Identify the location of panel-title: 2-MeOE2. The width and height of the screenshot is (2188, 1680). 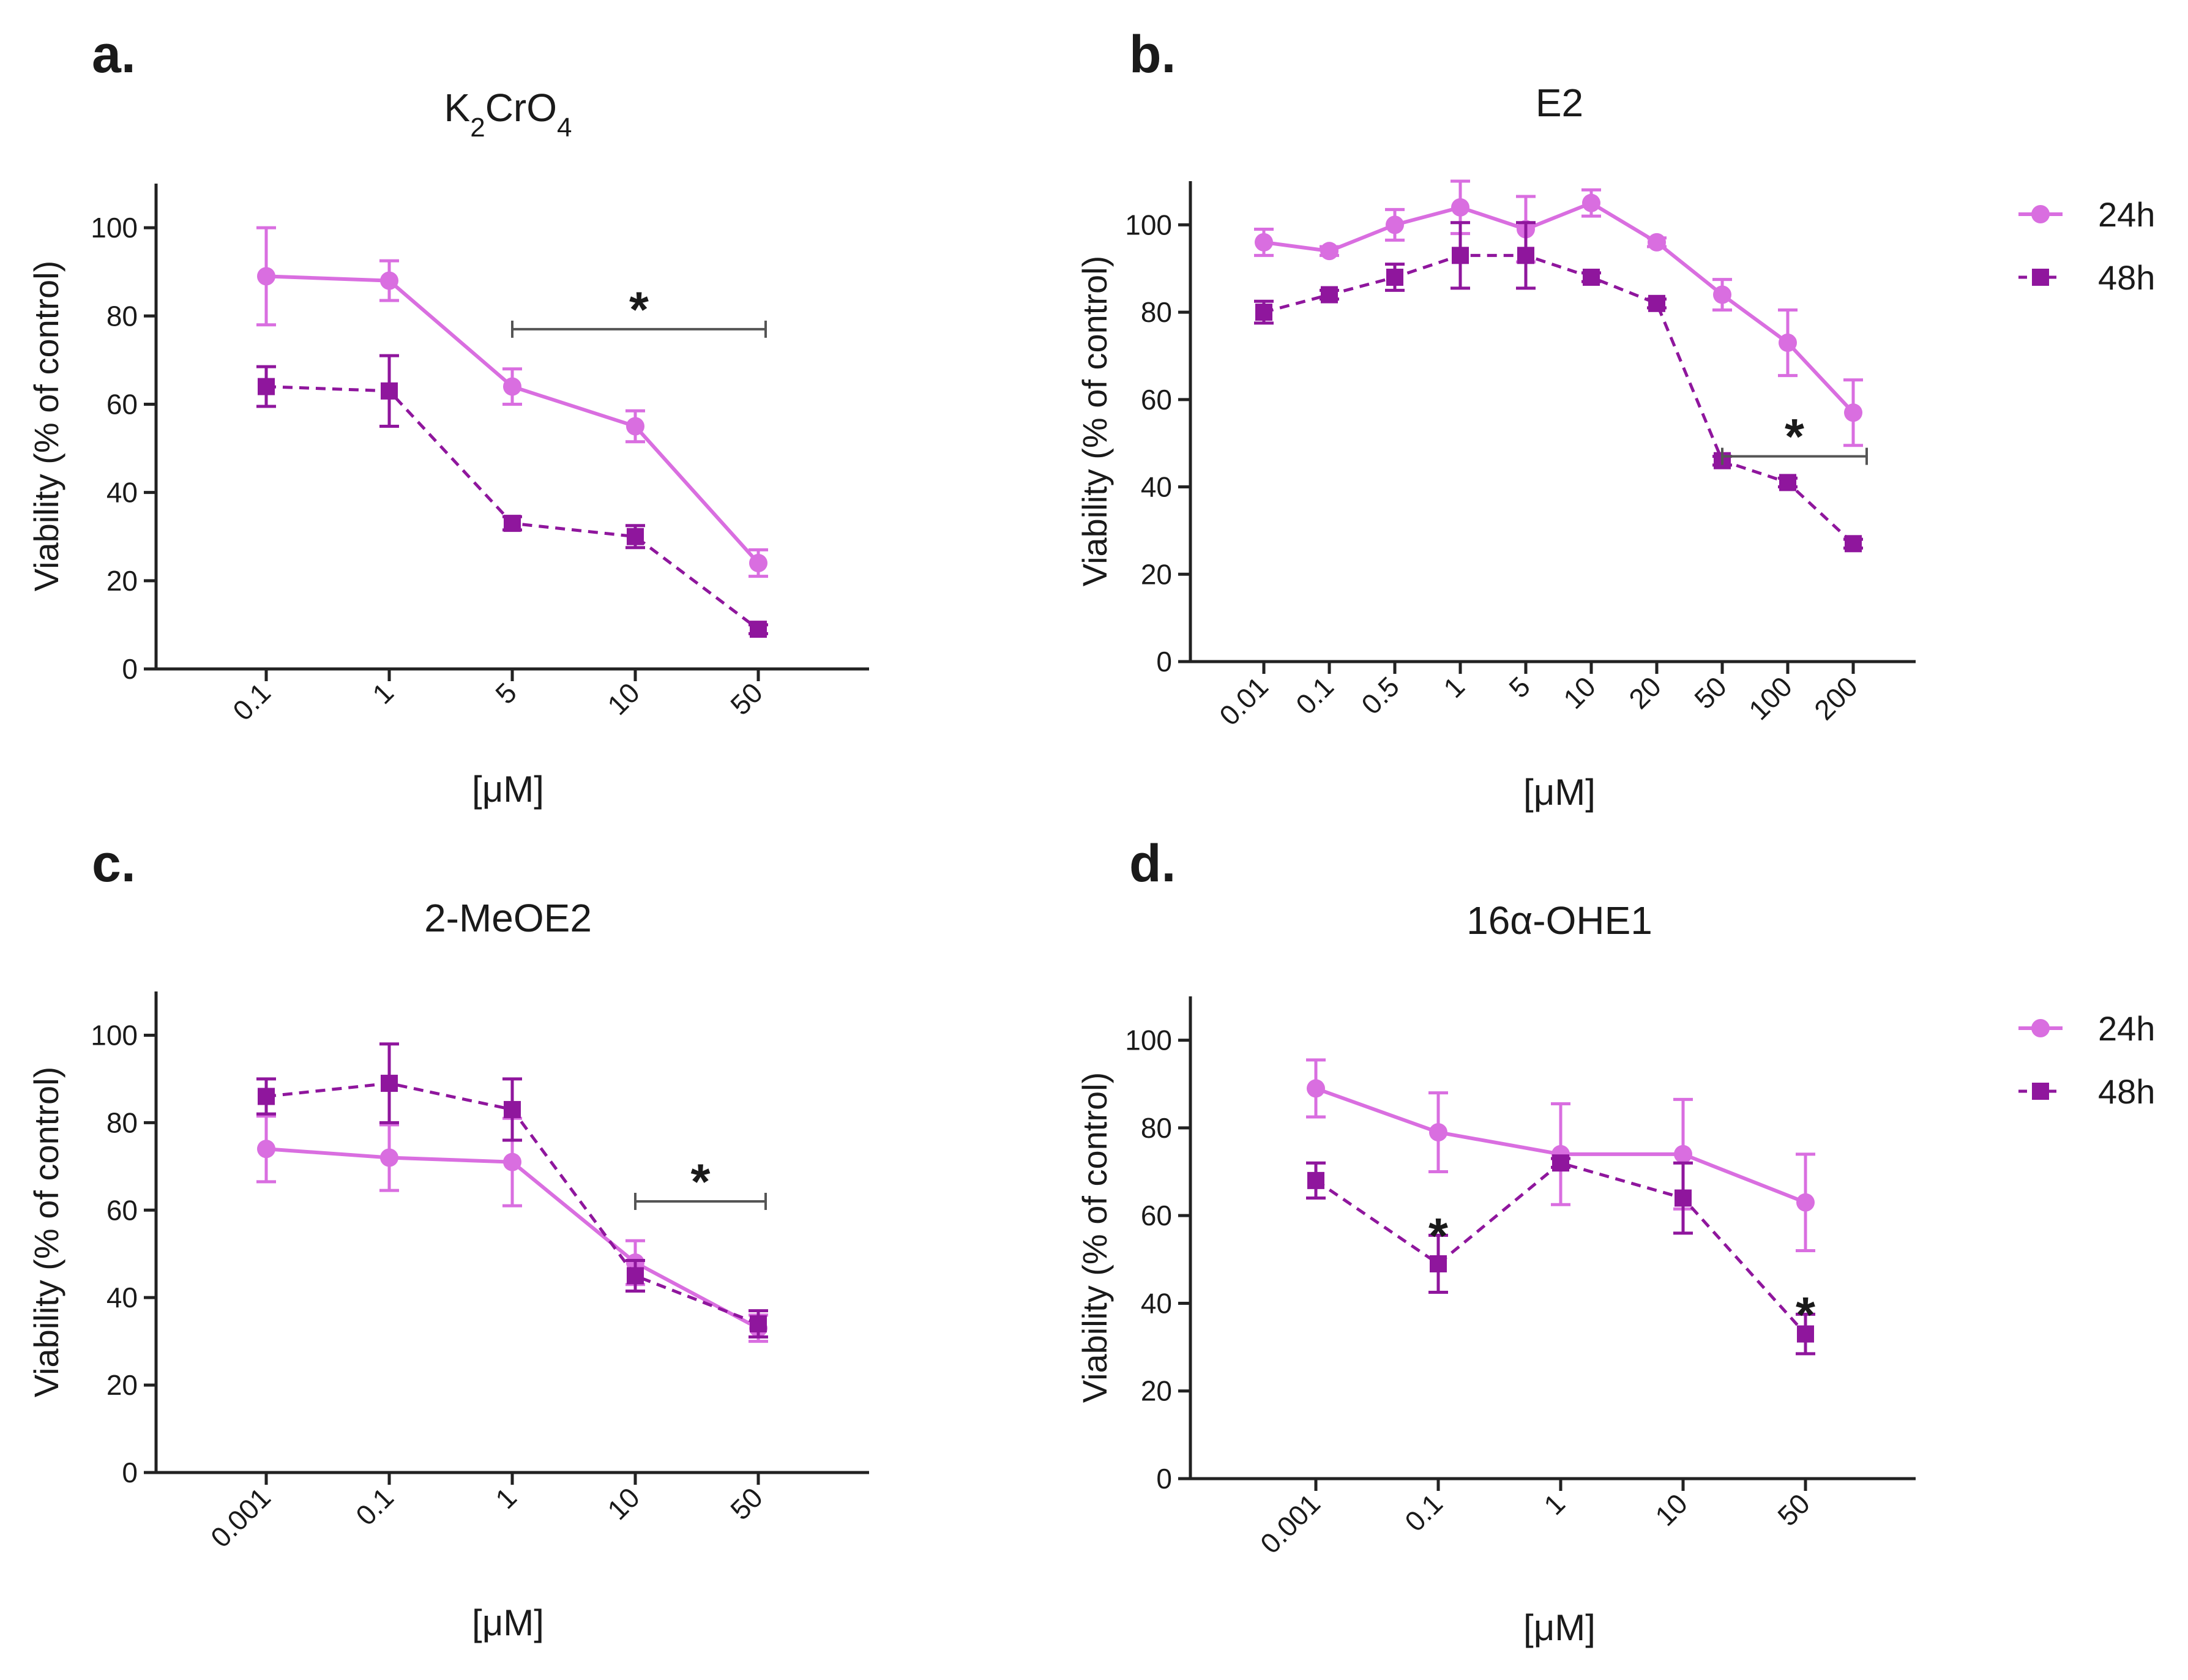
(508, 918).